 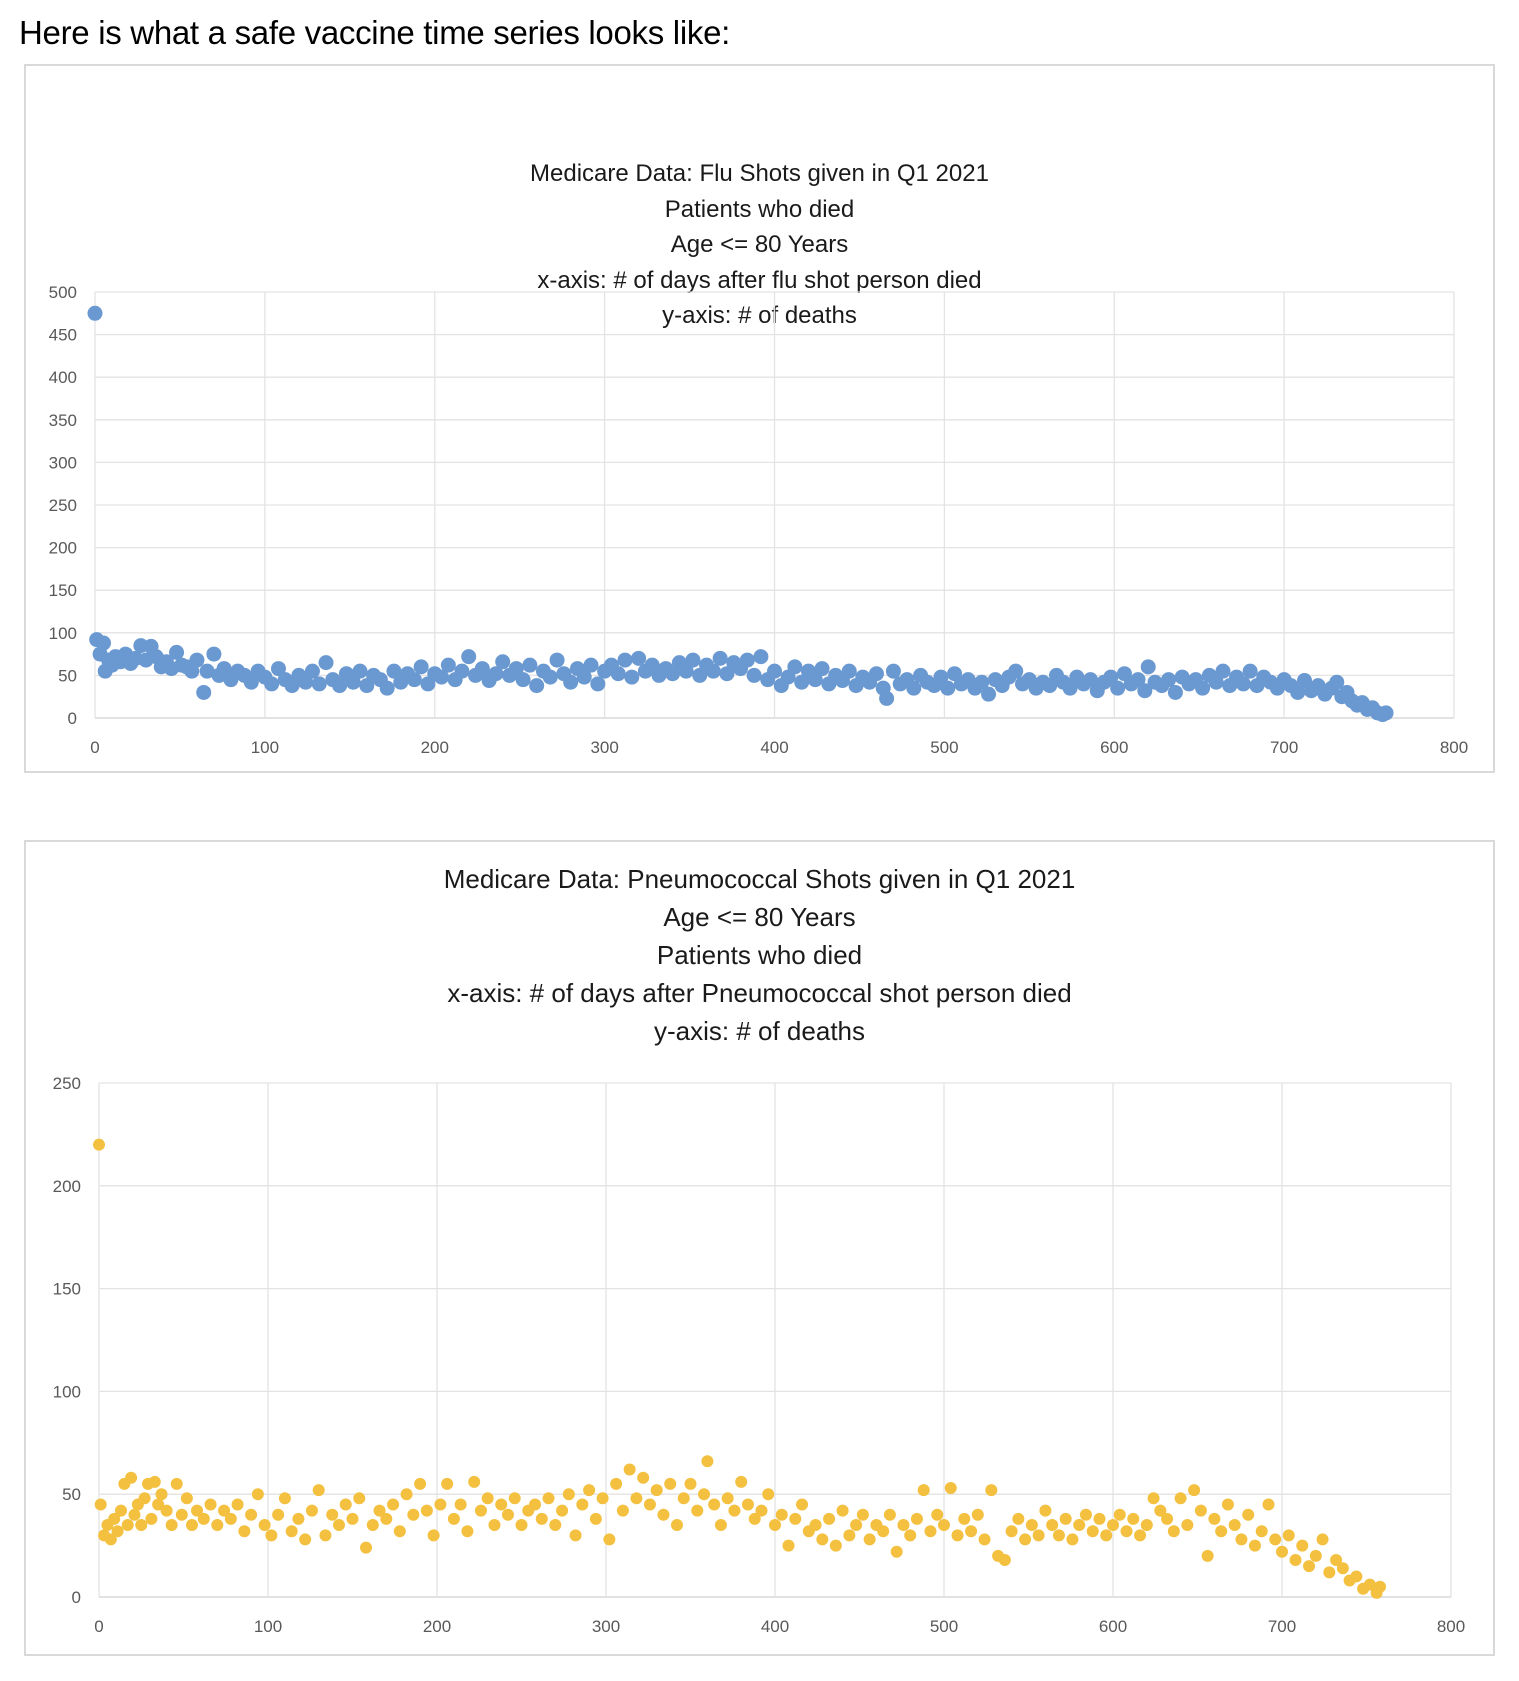 I want to click on y-tick-label: 0, so click(x=76, y=1597).